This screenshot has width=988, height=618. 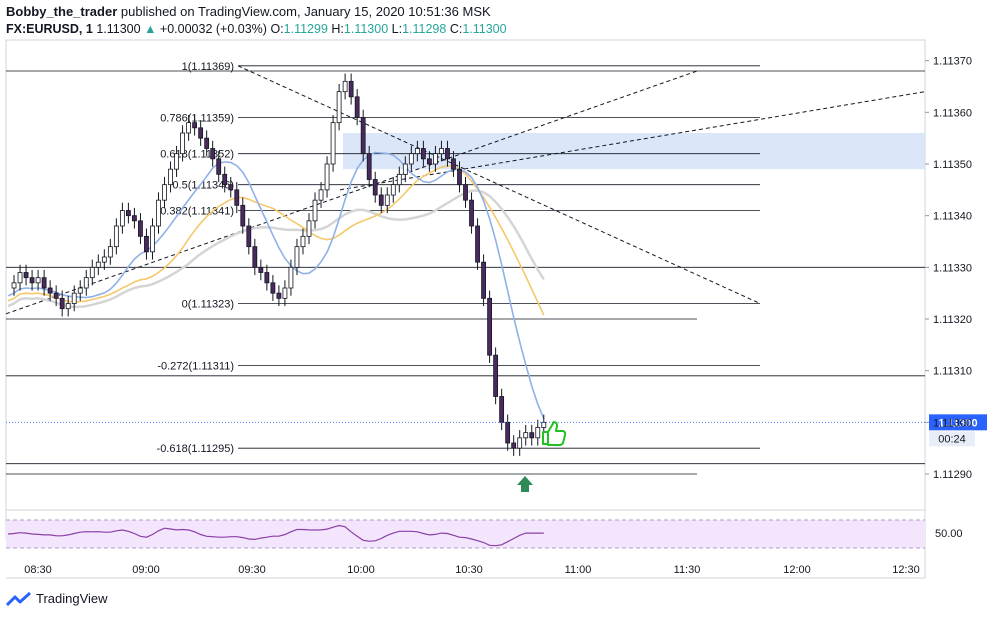 What do you see at coordinates (952, 439) in the screenshot?
I see `countdown-label: 00:24` at bounding box center [952, 439].